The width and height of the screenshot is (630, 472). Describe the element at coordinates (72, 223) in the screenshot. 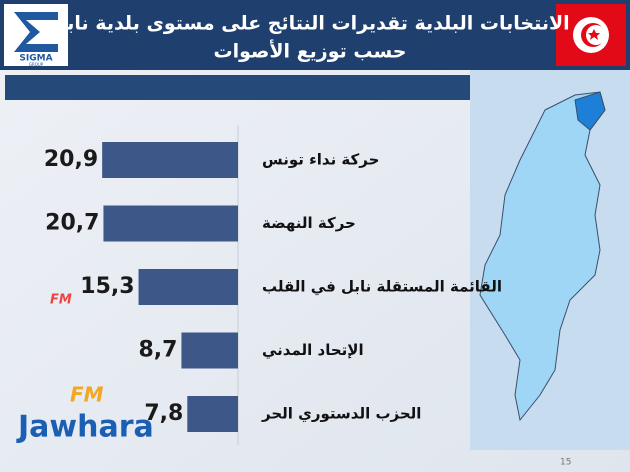

I see `value-label: 20,7` at that location.